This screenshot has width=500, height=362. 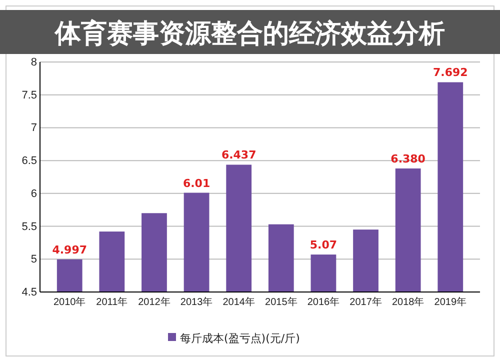 What do you see at coordinates (323, 302) in the screenshot?
I see `x-tick-label: 2016年` at bounding box center [323, 302].